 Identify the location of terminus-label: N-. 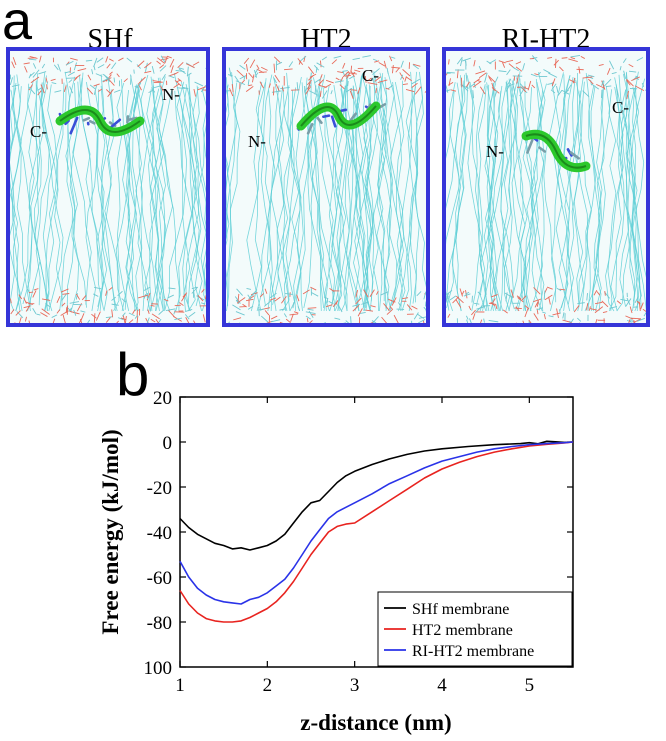
(171, 94).